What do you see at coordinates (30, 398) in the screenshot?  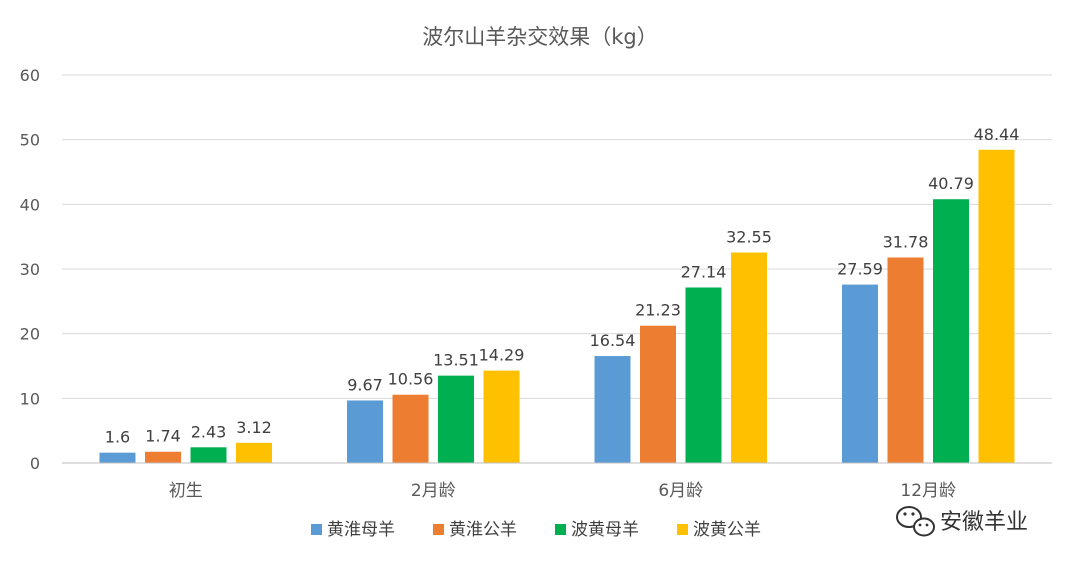 I see `y-tick-label: 10` at bounding box center [30, 398].